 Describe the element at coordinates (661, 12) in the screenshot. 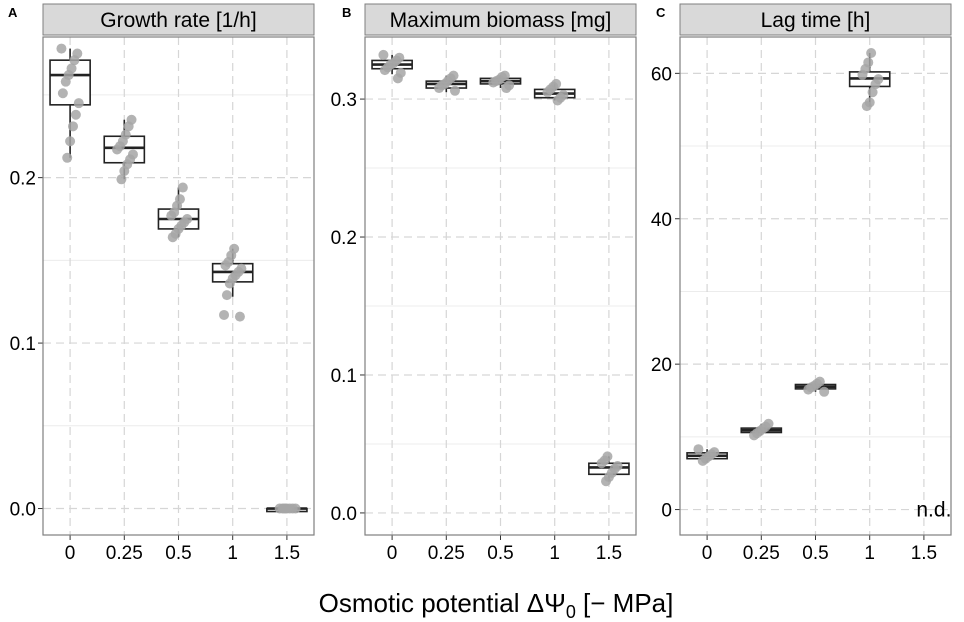

I see `panel-letter: C` at that location.